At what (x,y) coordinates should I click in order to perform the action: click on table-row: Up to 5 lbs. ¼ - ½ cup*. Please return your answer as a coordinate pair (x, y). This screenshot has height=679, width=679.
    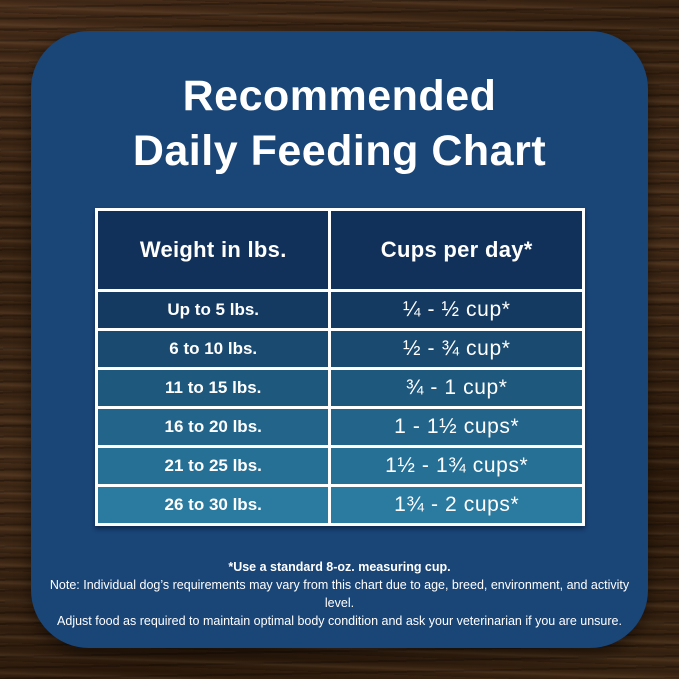
    Looking at the image, I should click on (339, 310).